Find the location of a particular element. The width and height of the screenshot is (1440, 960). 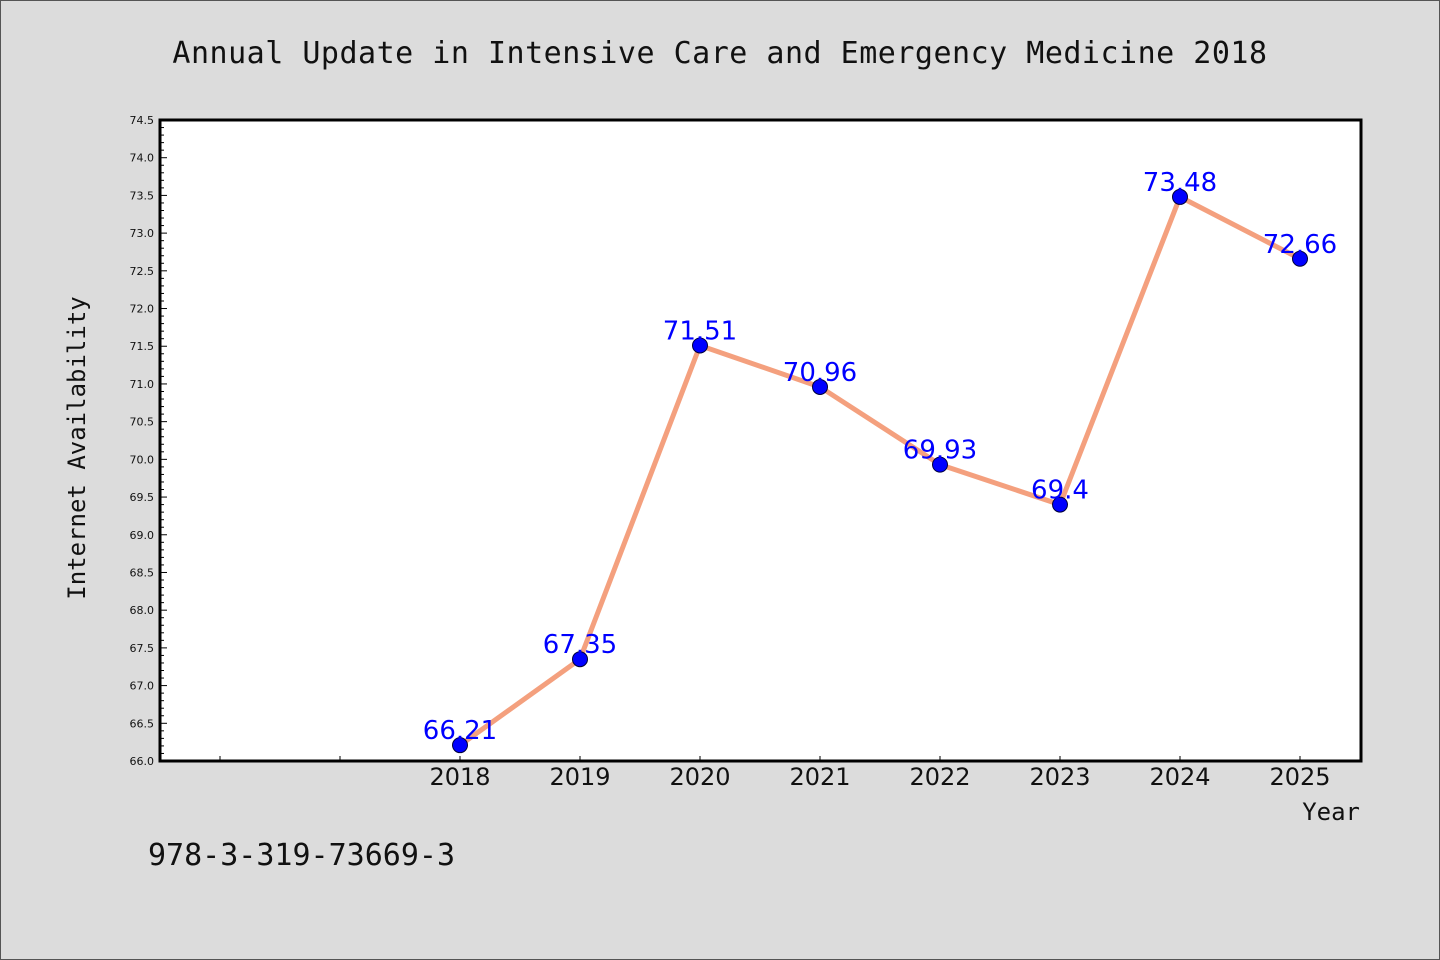

data-label: 69.93 is located at coordinates (940, 451).